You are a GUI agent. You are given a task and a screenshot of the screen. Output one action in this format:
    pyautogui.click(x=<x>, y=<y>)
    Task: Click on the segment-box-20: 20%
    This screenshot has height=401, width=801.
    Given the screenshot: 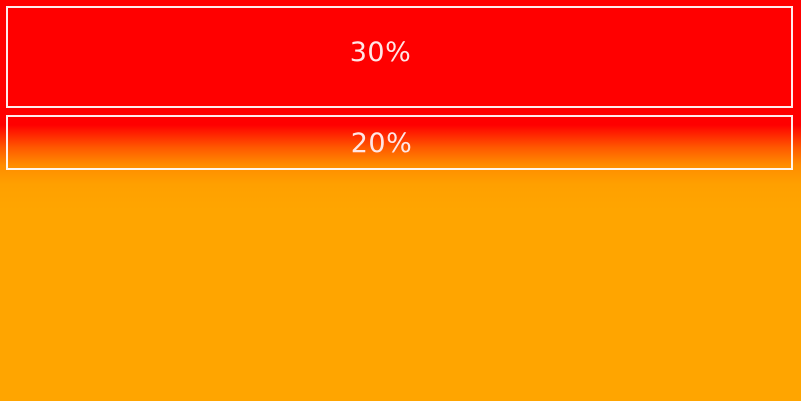 What is the action you would take?
    pyautogui.click(x=399, y=142)
    